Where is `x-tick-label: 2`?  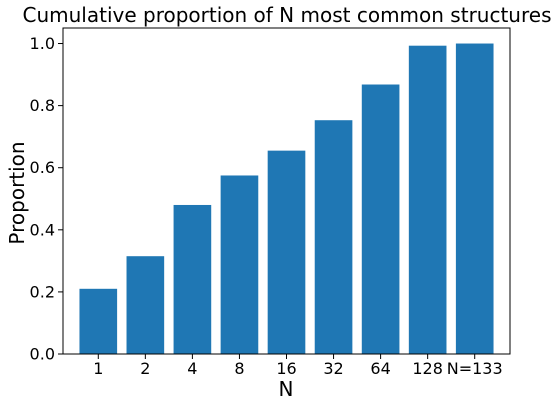 x-tick-label: 2 is located at coordinates (145, 368).